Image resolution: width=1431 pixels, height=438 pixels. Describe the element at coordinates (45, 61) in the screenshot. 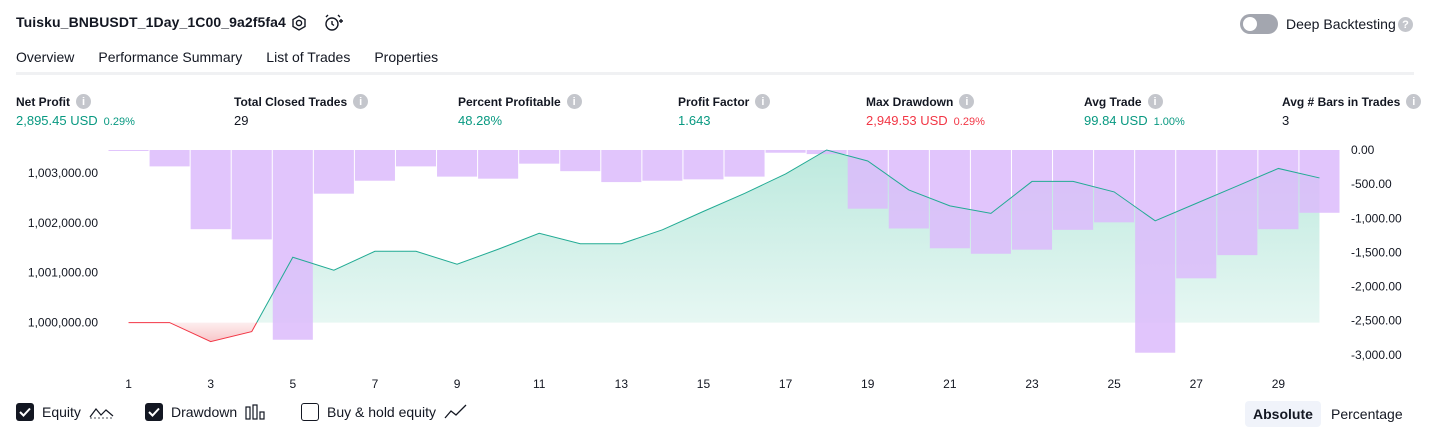

I see `tab-overview: Overview` at that location.